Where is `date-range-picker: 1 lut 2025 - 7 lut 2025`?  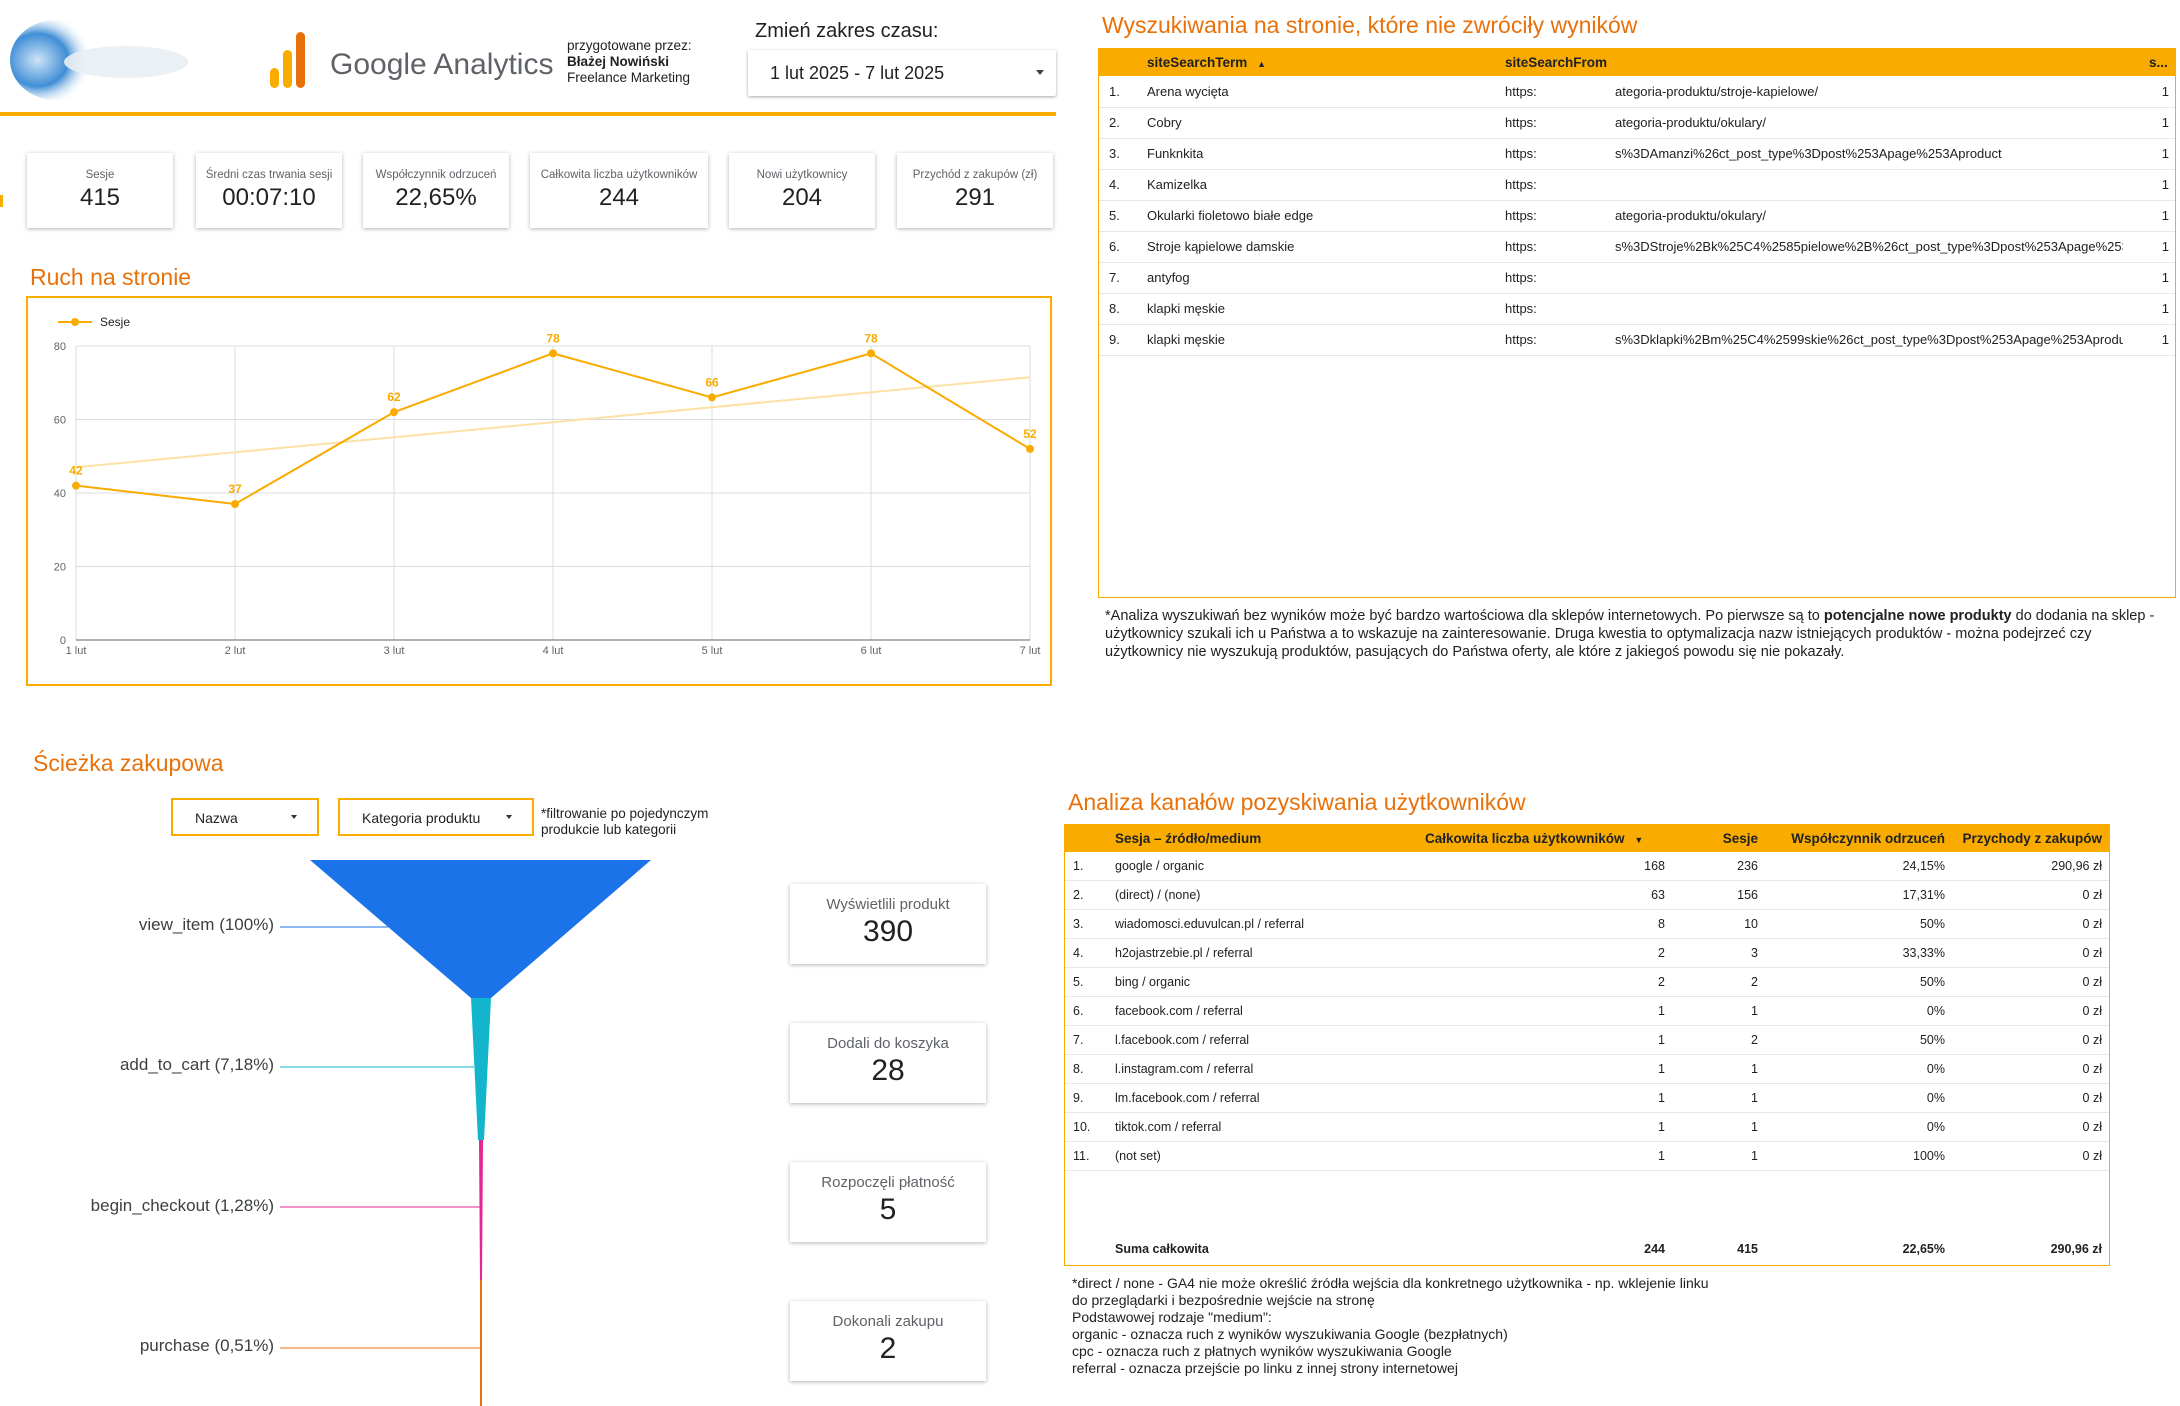
date-range-picker: 1 lut 2025 - 7 lut 2025 is located at coordinates (902, 73).